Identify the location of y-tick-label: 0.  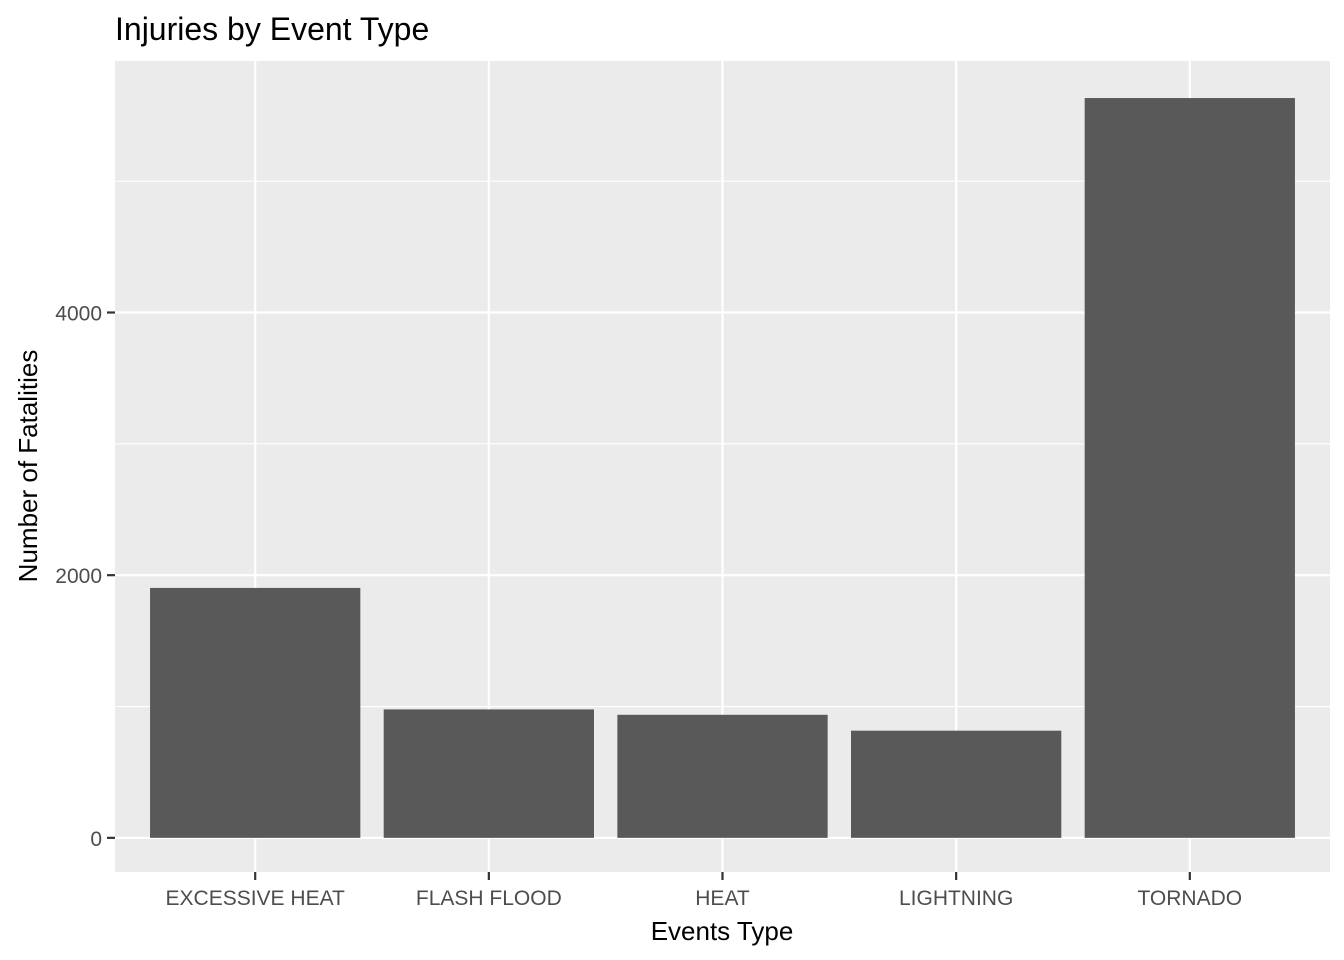
(96, 839).